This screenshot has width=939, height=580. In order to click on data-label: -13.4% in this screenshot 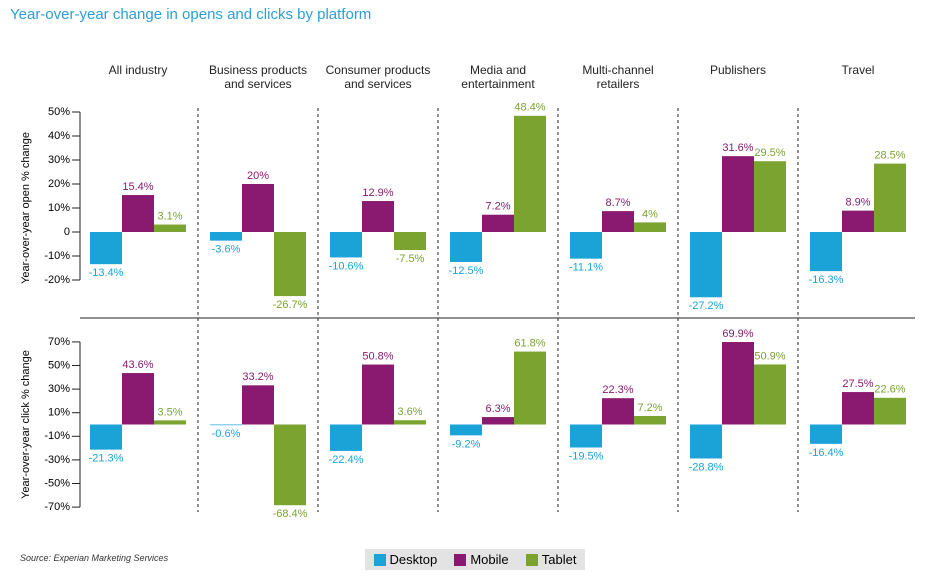, I will do `click(106, 273)`.